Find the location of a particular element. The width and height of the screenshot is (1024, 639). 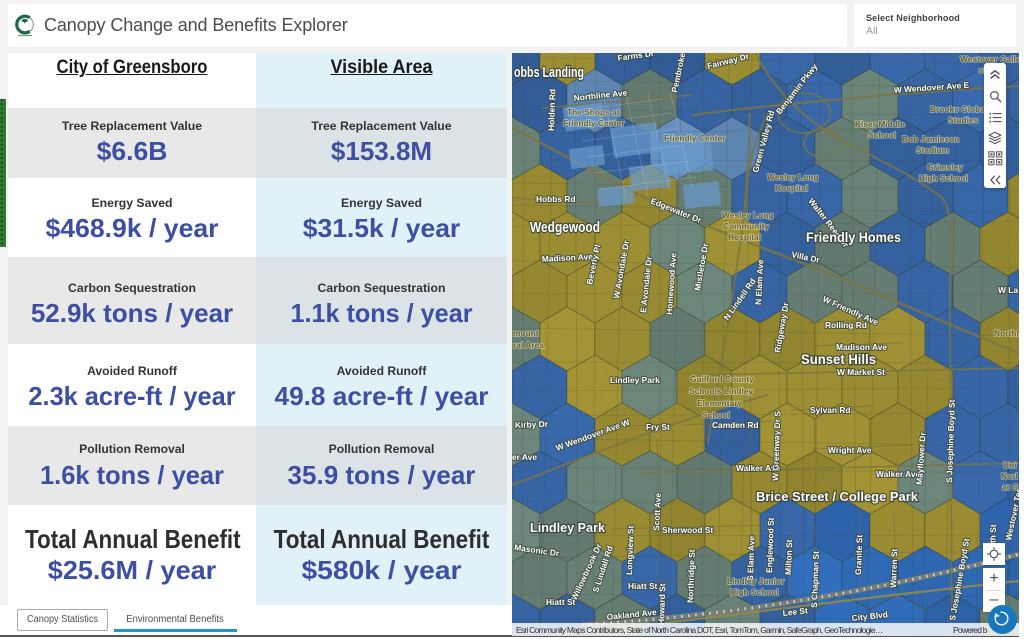

svg-text: Mayflower Dr is located at coordinates (921, 458).